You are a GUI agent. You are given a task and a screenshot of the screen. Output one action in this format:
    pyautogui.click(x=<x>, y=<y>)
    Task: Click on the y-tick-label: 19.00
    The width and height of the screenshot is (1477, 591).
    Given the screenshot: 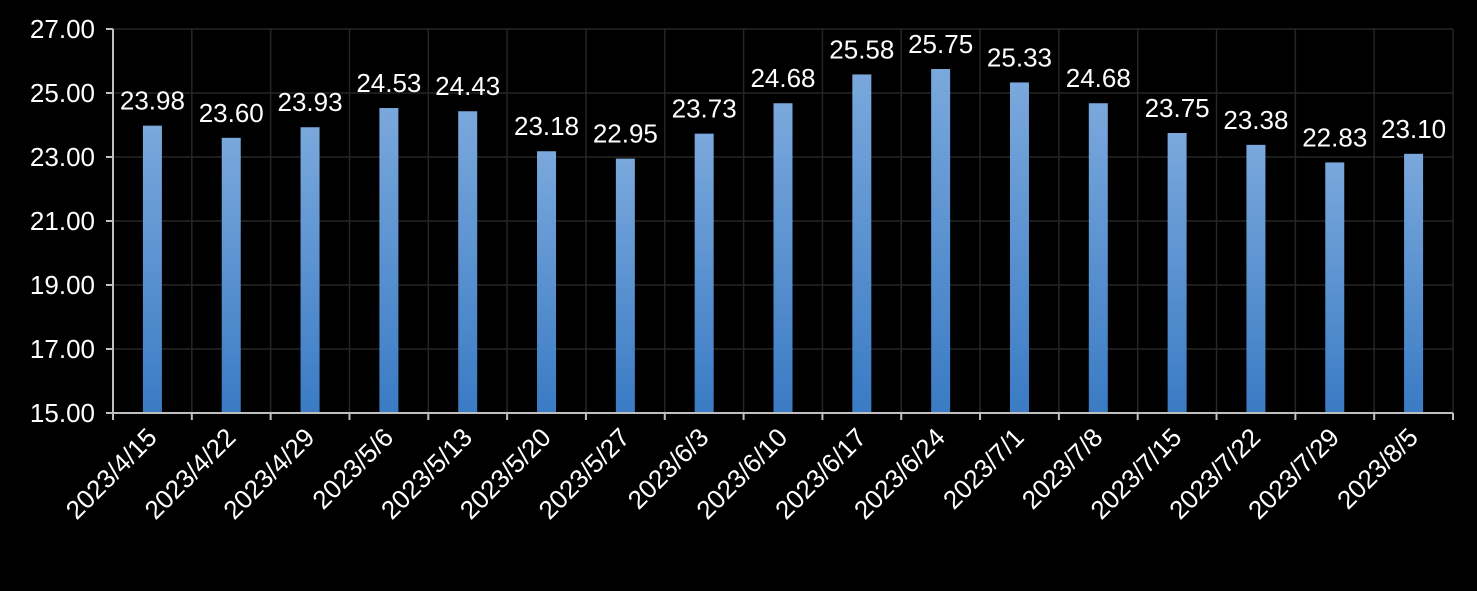 What is the action you would take?
    pyautogui.click(x=62, y=285)
    